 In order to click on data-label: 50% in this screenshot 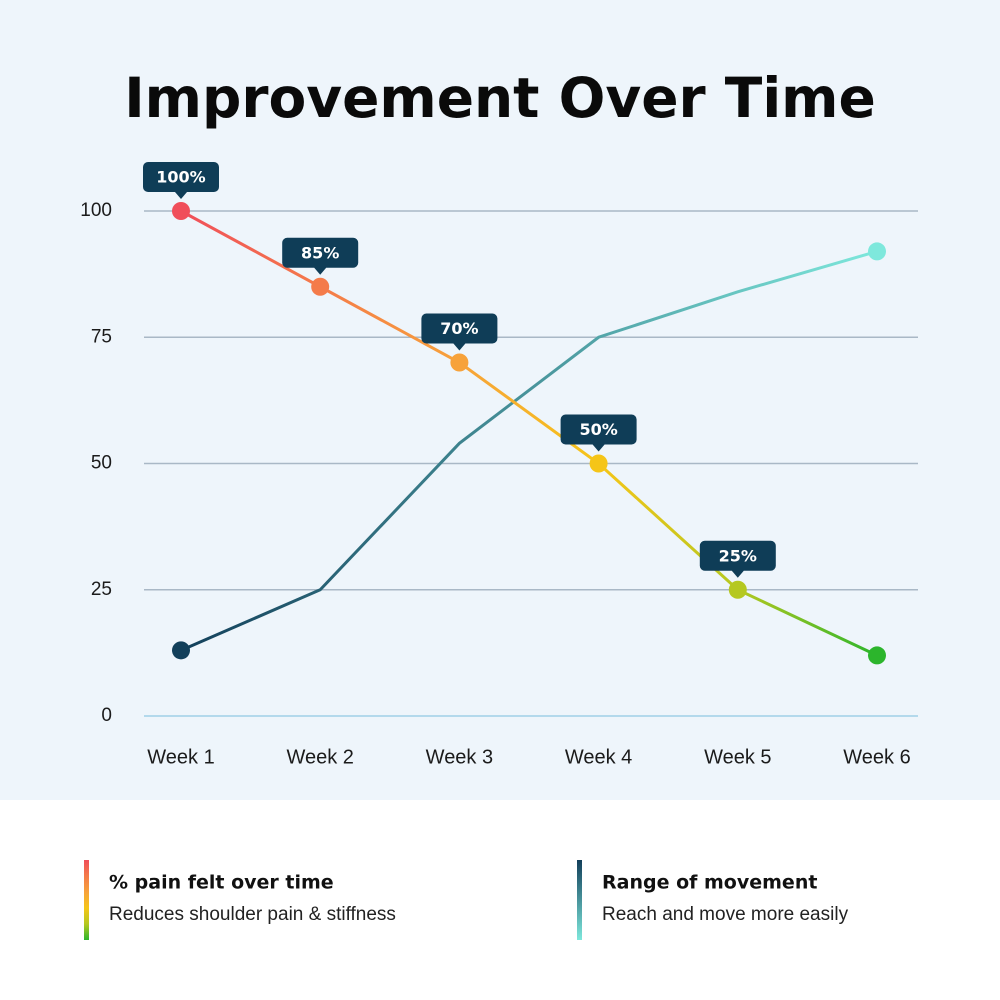, I will do `click(598, 429)`.